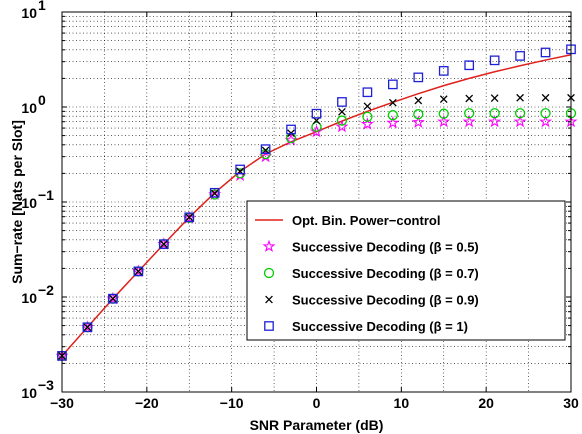 The height and width of the screenshot is (434, 582). What do you see at coordinates (42, 6) in the screenshot?
I see `y-tick-exponent: 1` at bounding box center [42, 6].